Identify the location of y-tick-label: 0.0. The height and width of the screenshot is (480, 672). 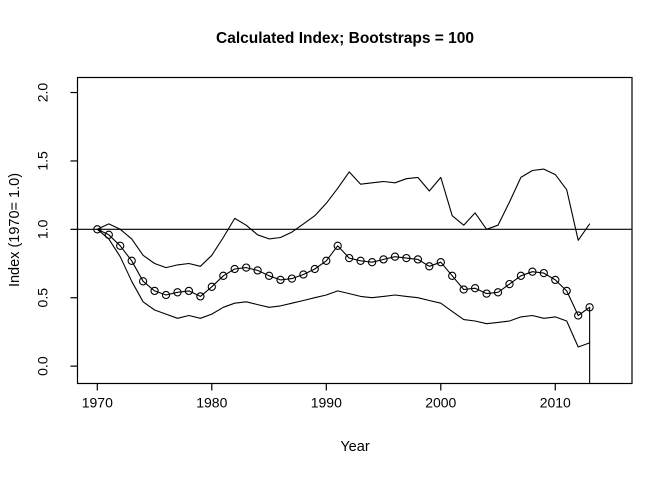
(43, 366).